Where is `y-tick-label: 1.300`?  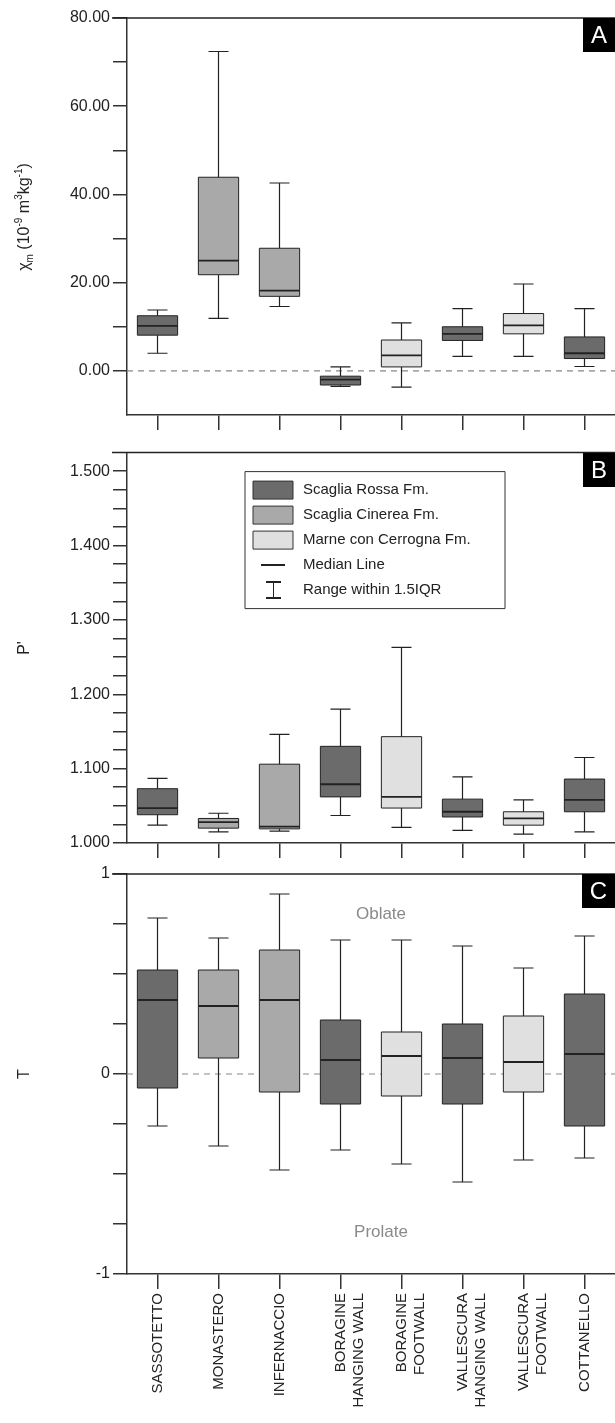
y-tick-label: 1.300 is located at coordinates (90, 619).